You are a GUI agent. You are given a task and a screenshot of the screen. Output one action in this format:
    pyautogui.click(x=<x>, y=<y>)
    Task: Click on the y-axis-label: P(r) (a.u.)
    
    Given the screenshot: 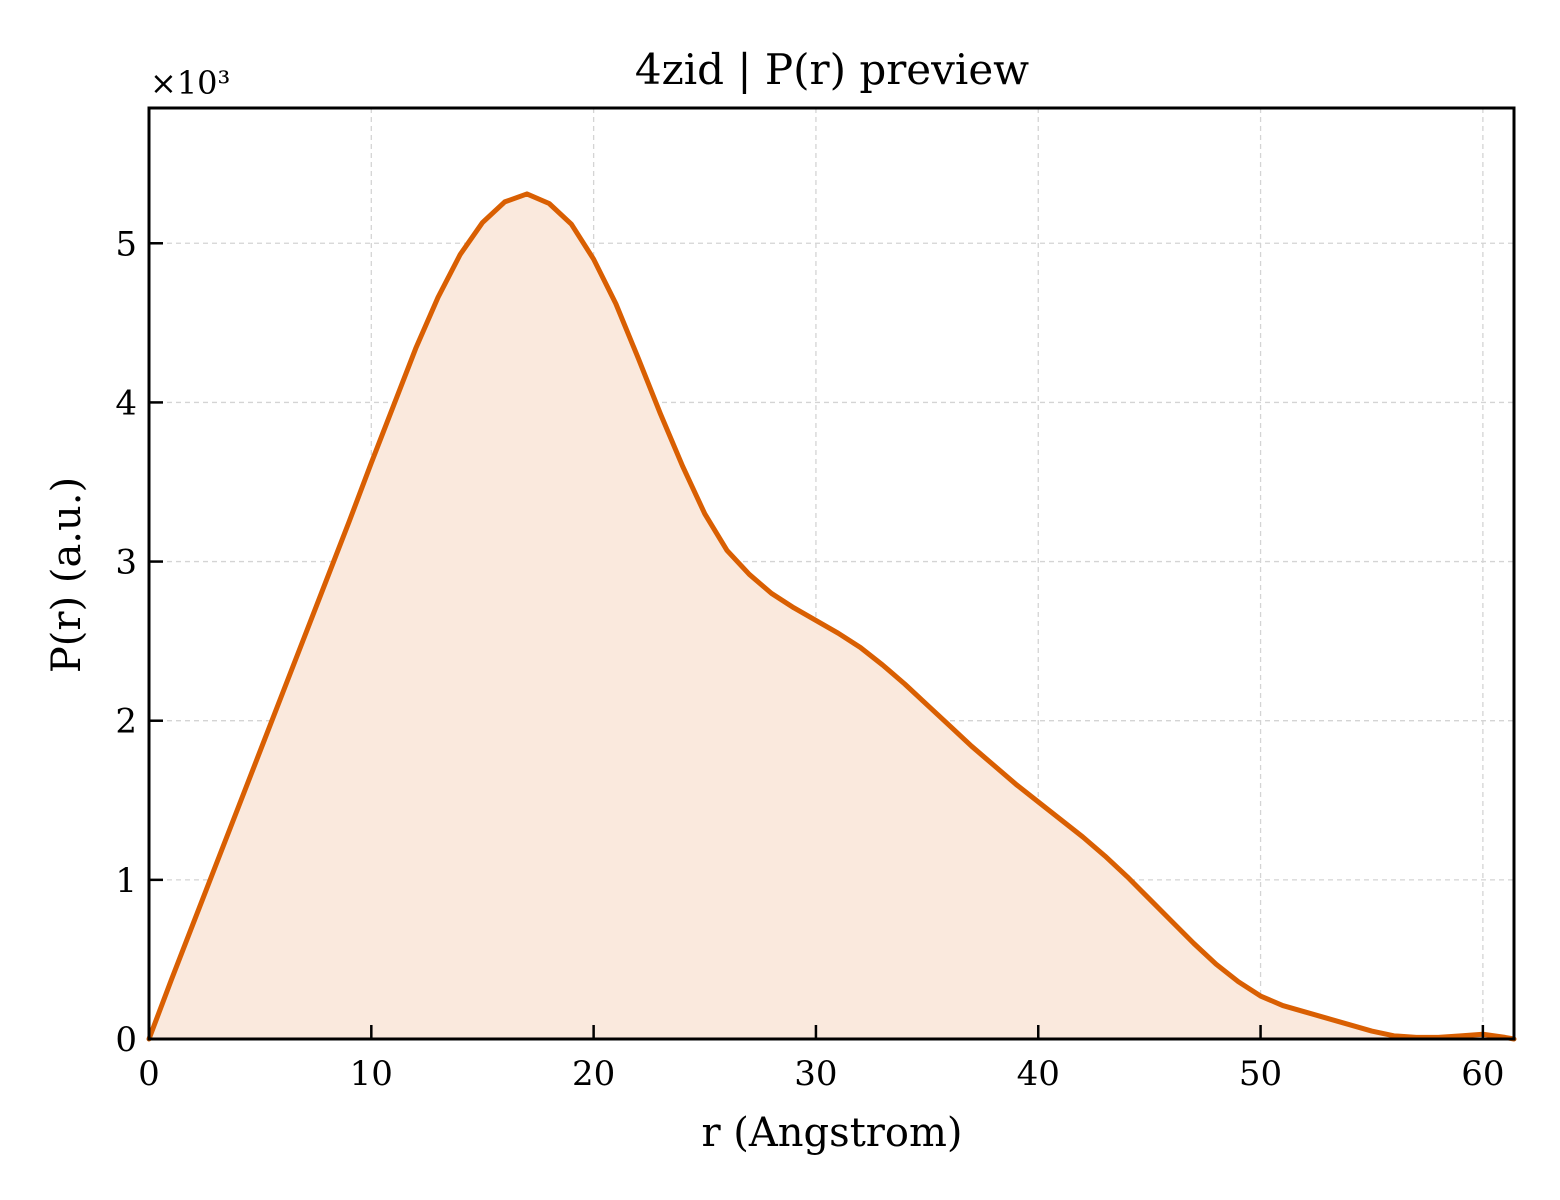 What is the action you would take?
    pyautogui.click(x=67, y=575)
    